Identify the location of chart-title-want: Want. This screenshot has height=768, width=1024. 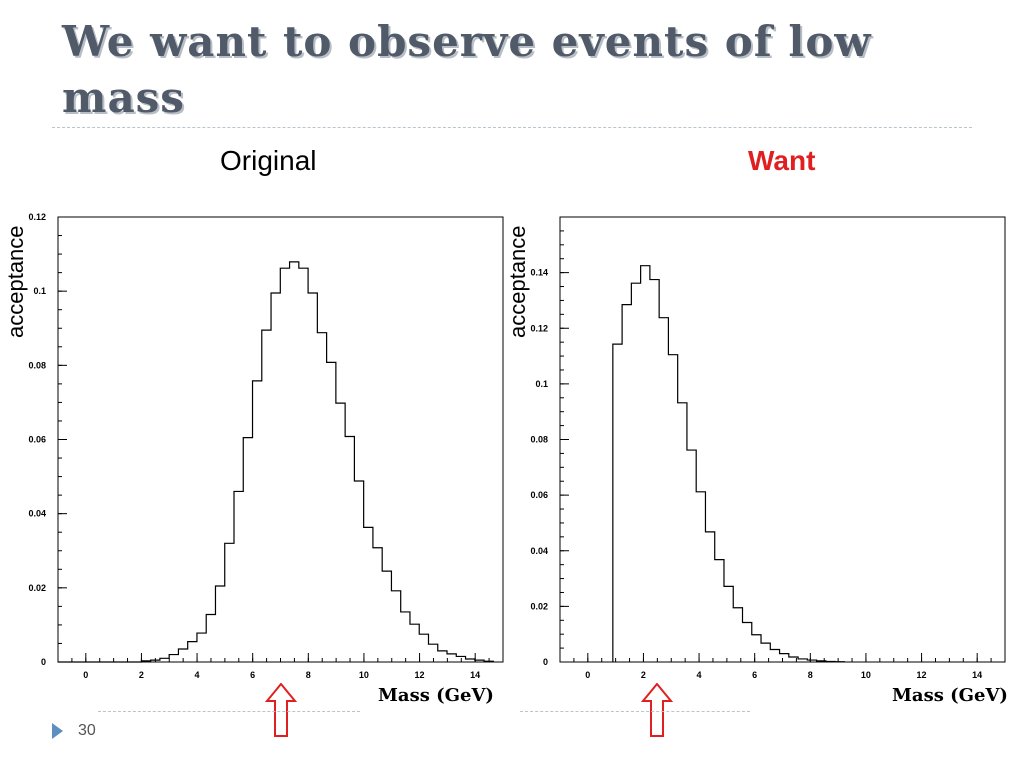
(782, 160).